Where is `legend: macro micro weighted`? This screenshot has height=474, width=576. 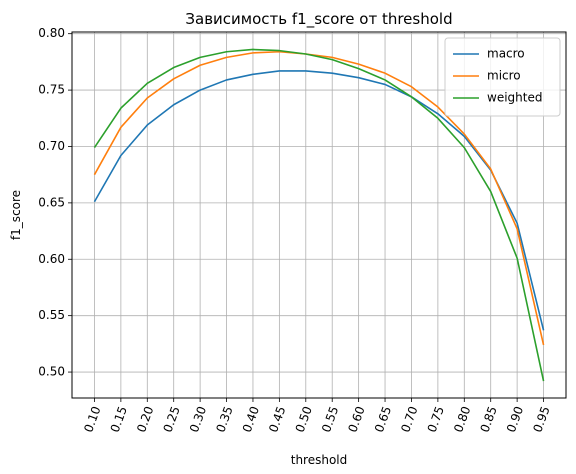 legend: macro micro weighted is located at coordinates (502, 77).